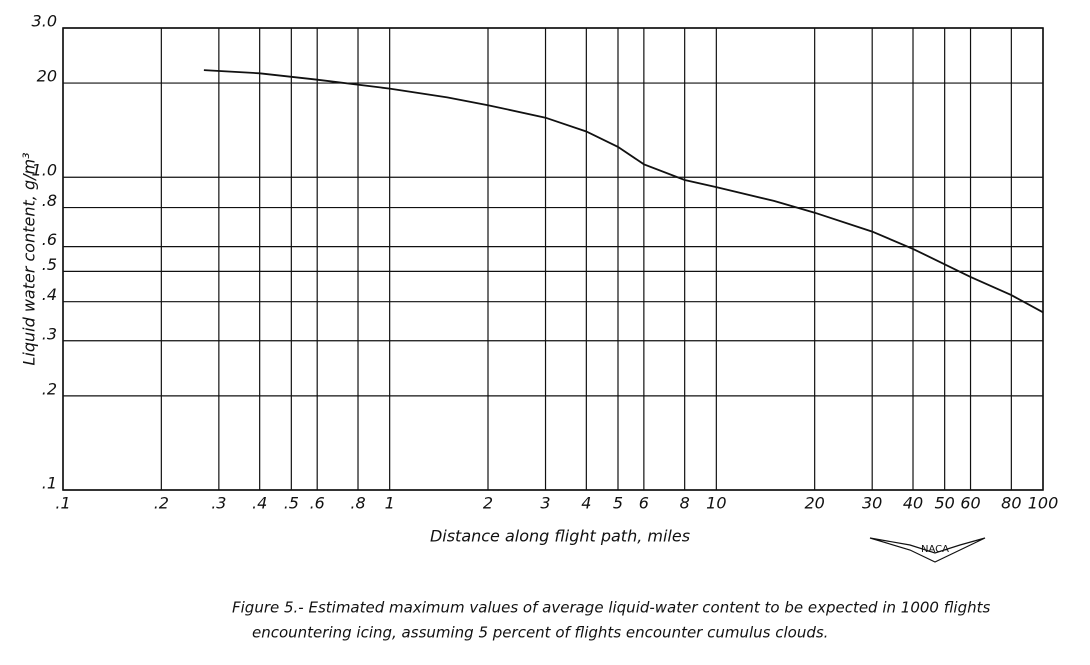  Describe the element at coordinates (1011, 503) in the screenshot. I see `x-tick-label: 80` at that location.